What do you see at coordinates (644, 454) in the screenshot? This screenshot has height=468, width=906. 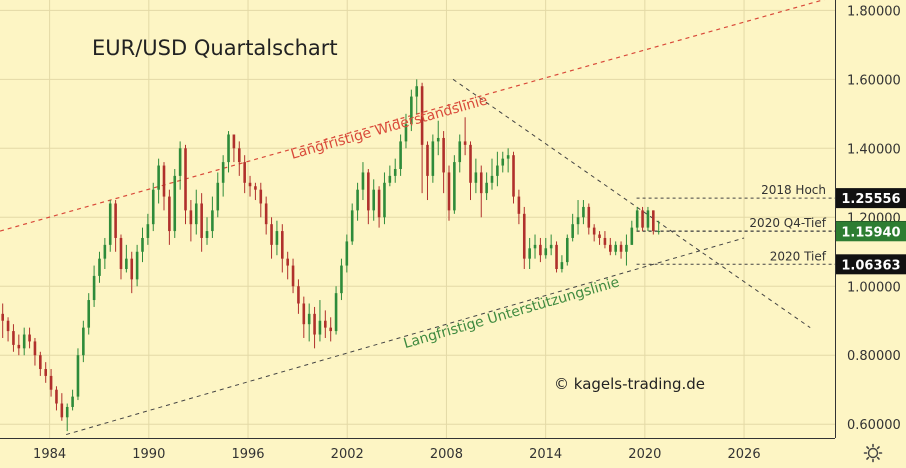 I see `x-tick-label: 2020` at bounding box center [644, 454].